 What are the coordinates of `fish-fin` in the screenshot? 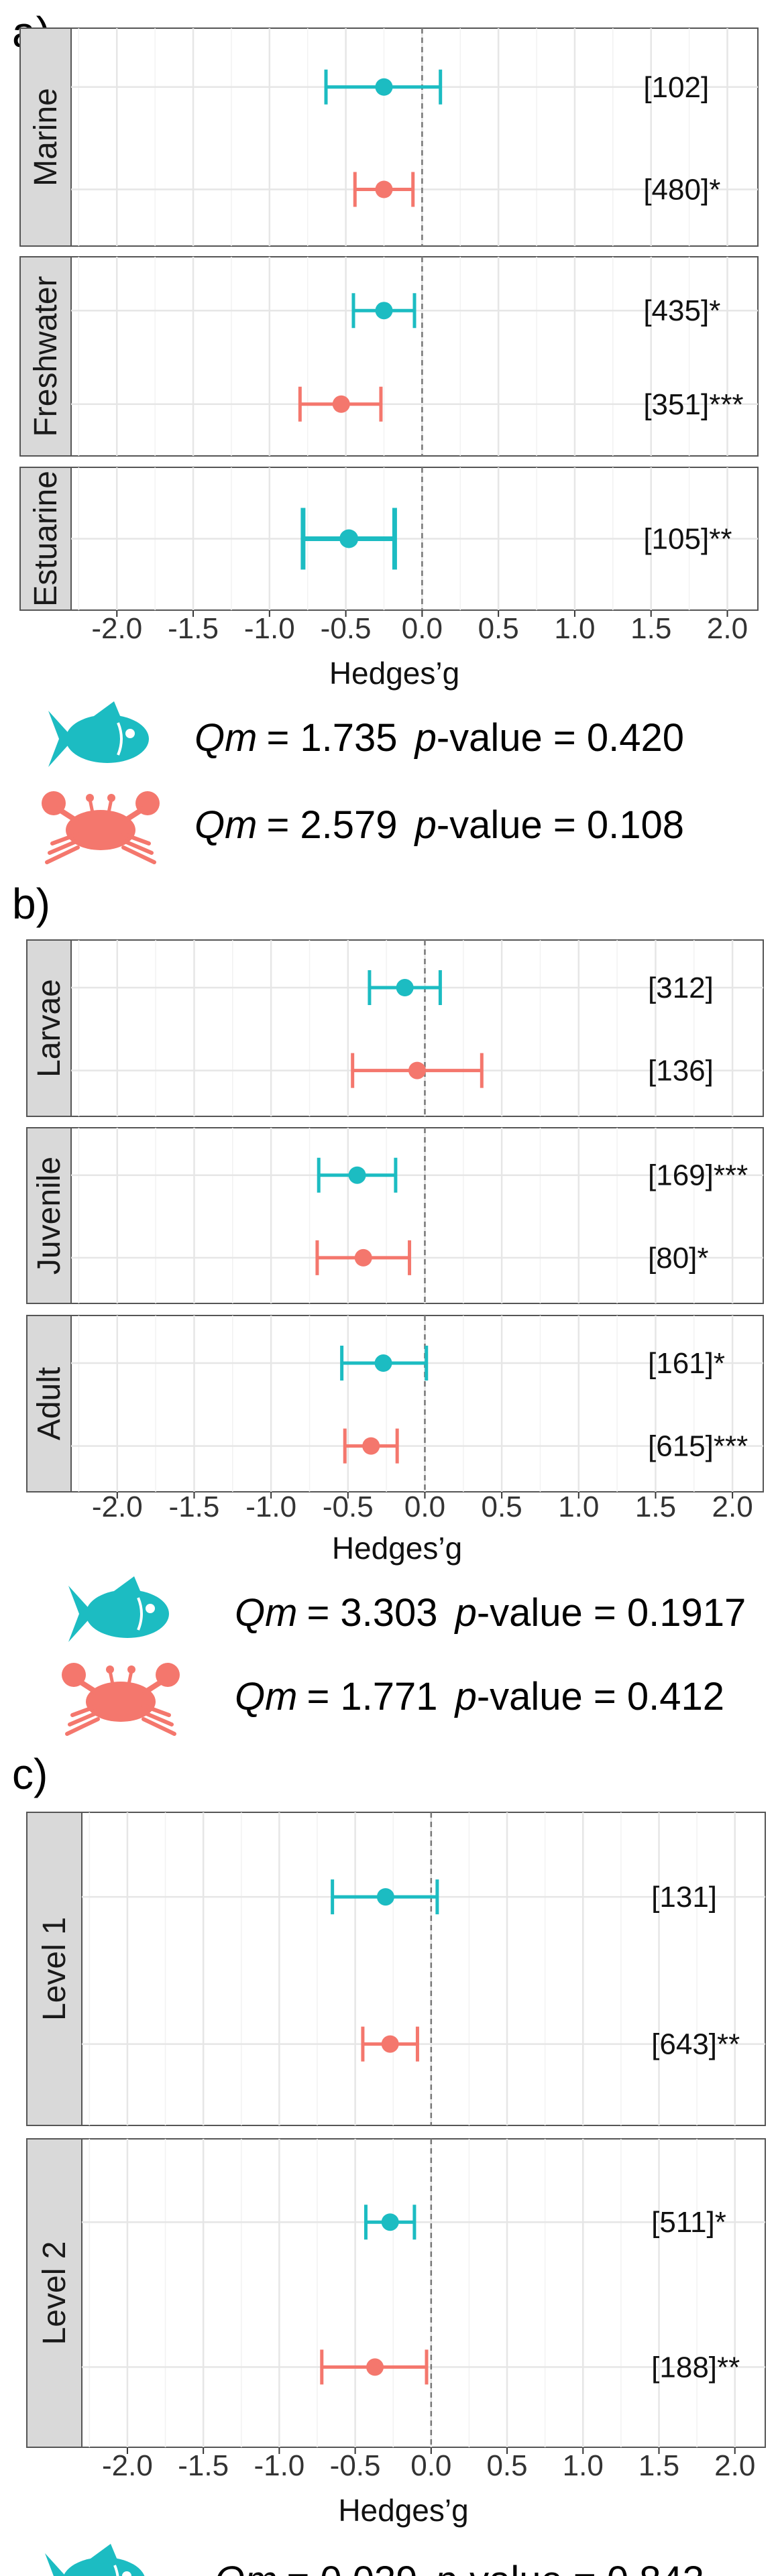 It's located at (107, 709).